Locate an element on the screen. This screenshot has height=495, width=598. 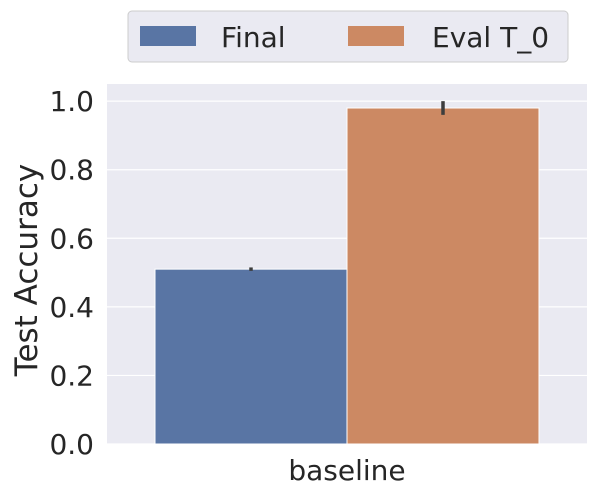
y-tick-label: 0.4 is located at coordinates (71, 307).